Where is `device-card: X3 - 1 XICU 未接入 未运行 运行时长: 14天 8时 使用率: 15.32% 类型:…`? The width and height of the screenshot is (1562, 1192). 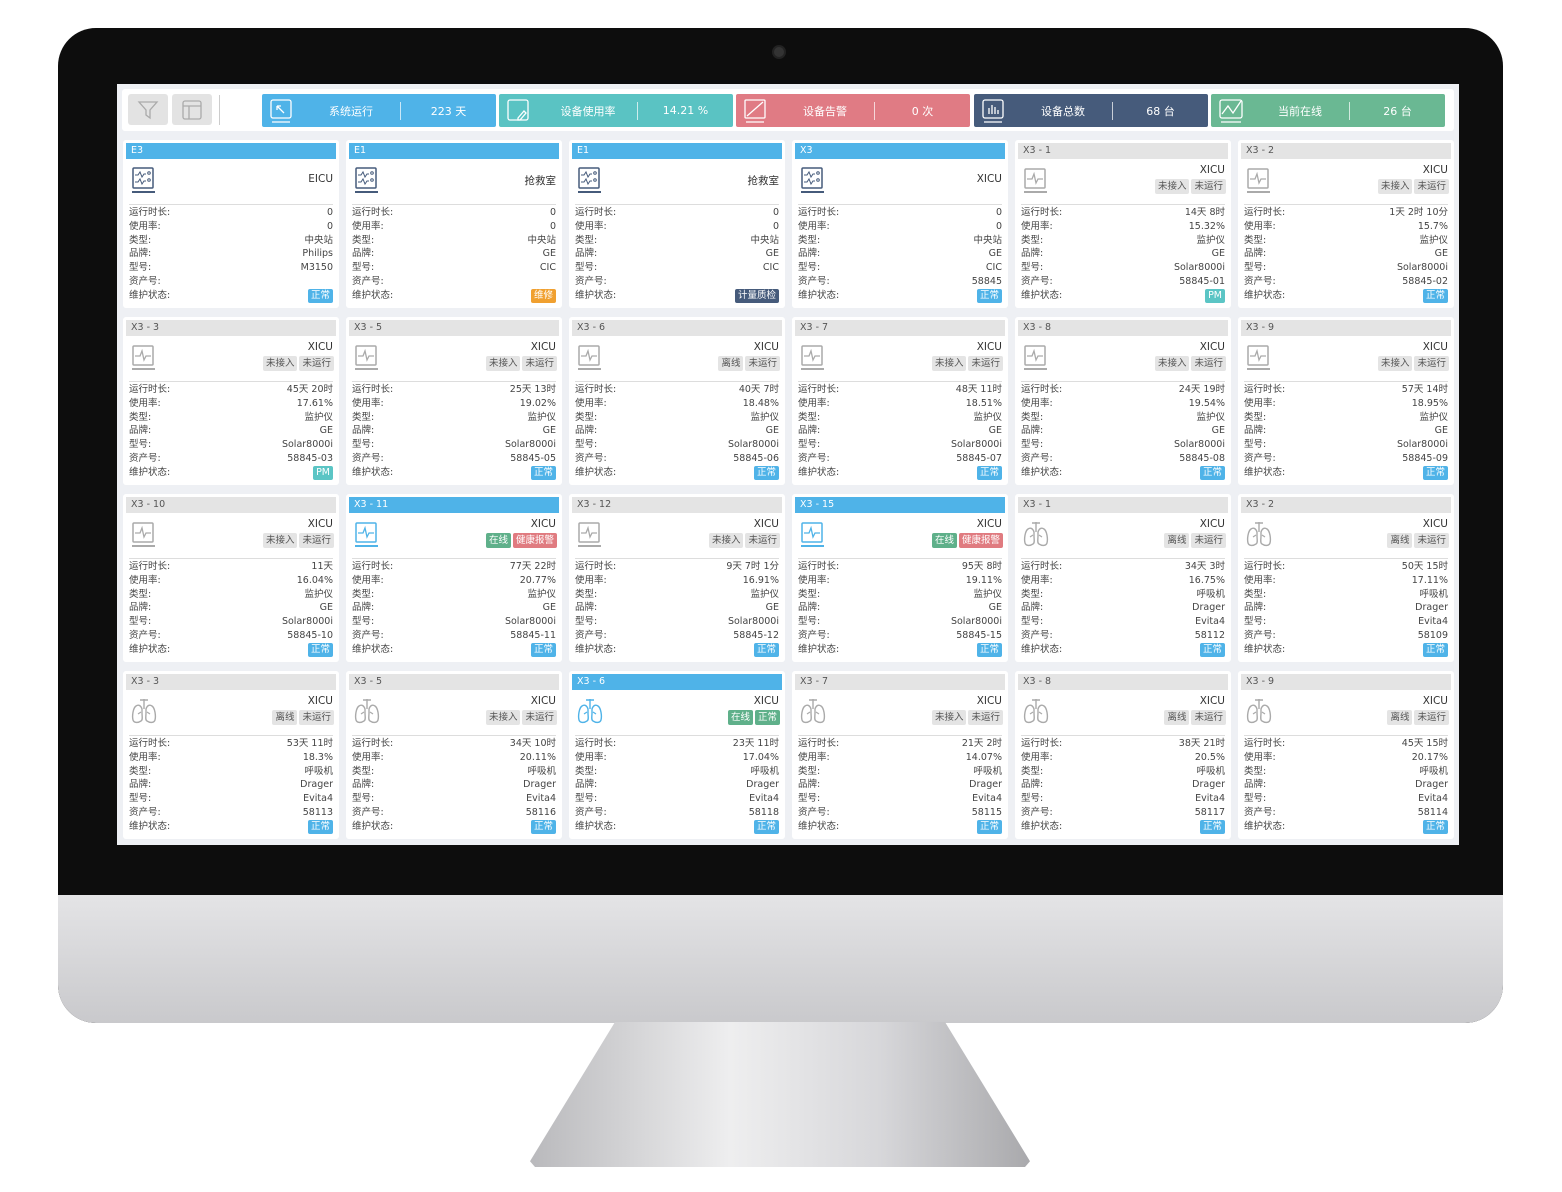 device-card: X3 - 1 XICU 未接入 未运行 运行时长: 14天 8时 使用率: 15.32% 类型:… is located at coordinates (1123, 224).